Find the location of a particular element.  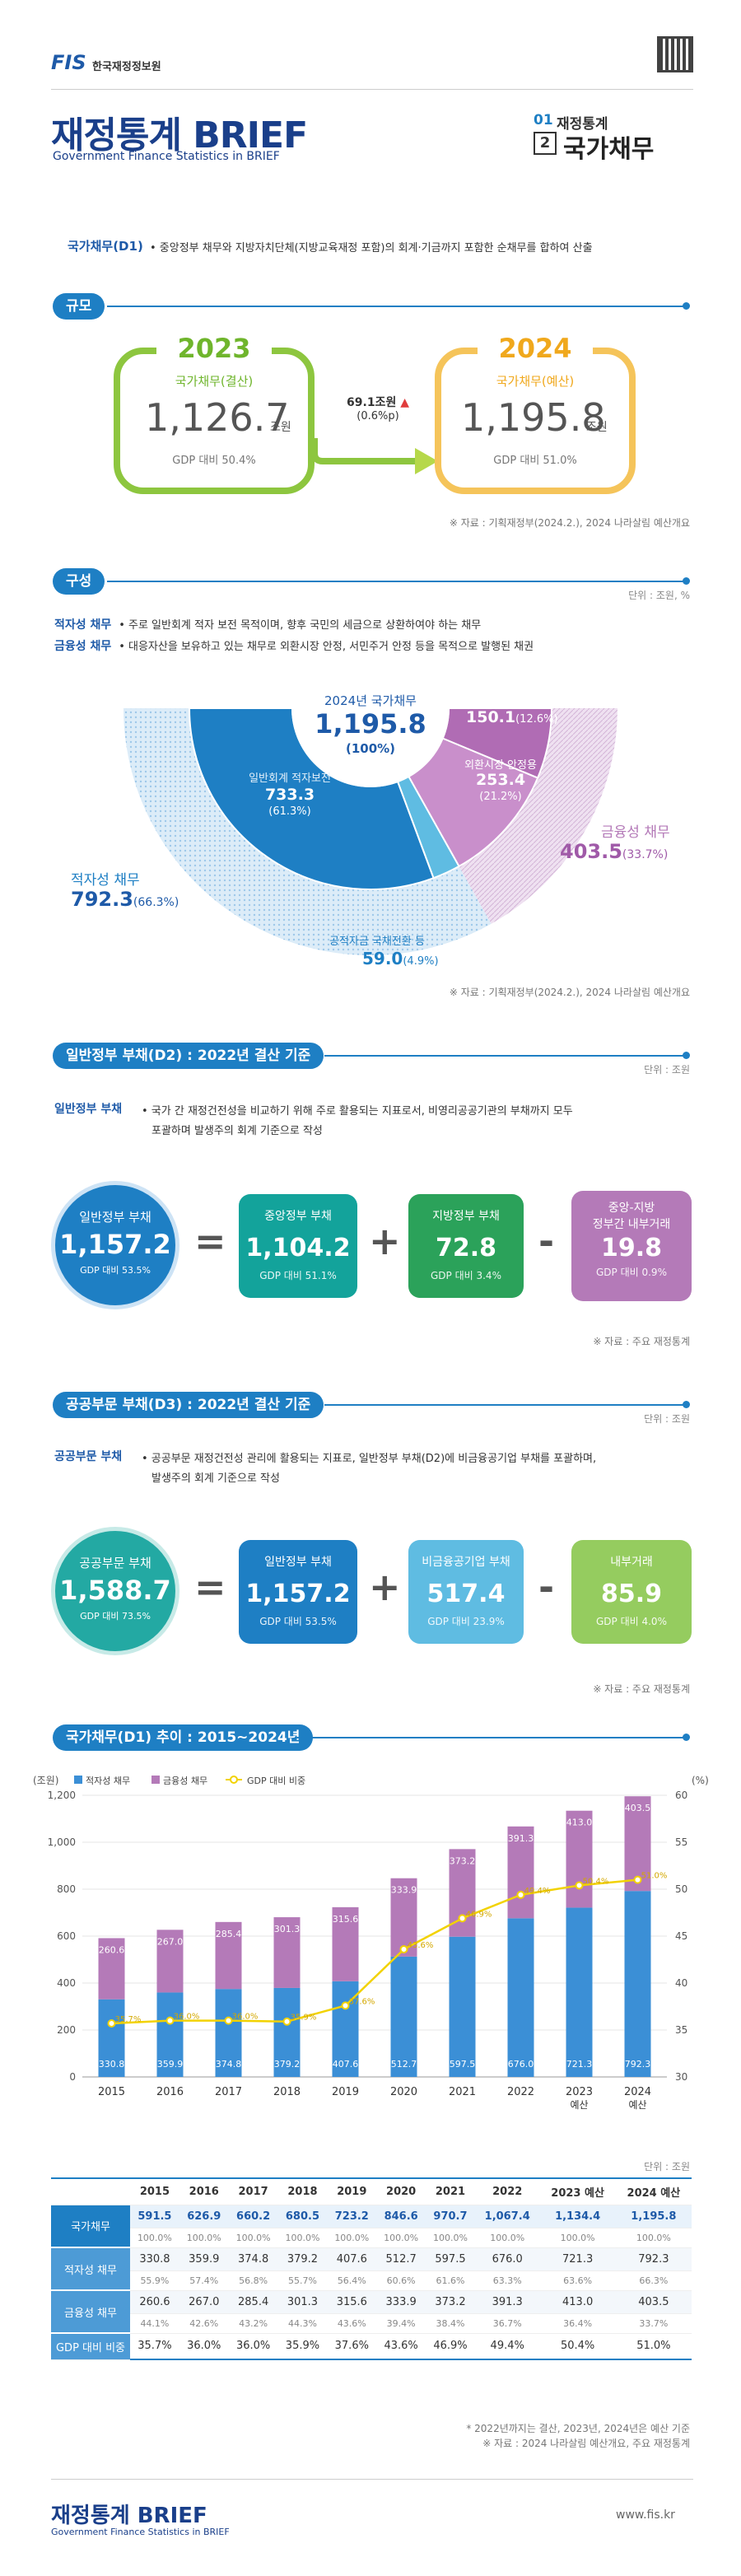

header-divider is located at coordinates (372, 89).